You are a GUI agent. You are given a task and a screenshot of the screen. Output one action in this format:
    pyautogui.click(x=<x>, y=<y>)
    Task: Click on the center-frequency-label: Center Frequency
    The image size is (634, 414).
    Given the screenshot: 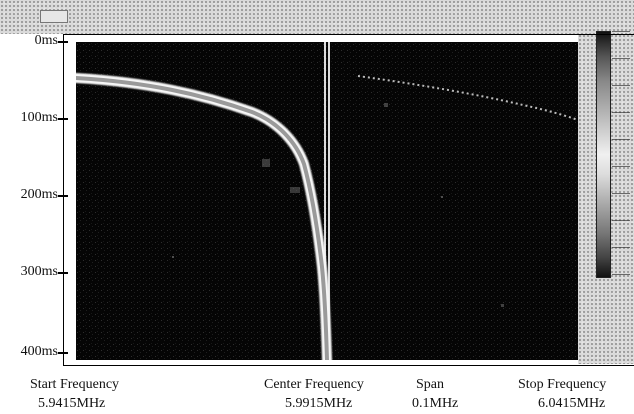 What is the action you would take?
    pyautogui.click(x=314, y=384)
    